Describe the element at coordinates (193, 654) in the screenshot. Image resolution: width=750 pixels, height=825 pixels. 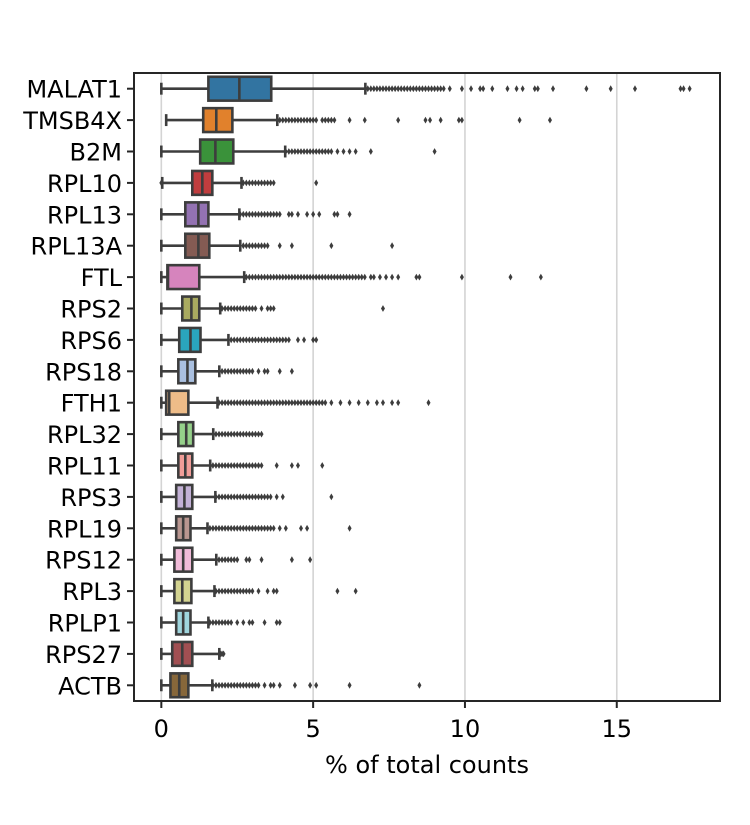
I see `box-rps27` at that location.